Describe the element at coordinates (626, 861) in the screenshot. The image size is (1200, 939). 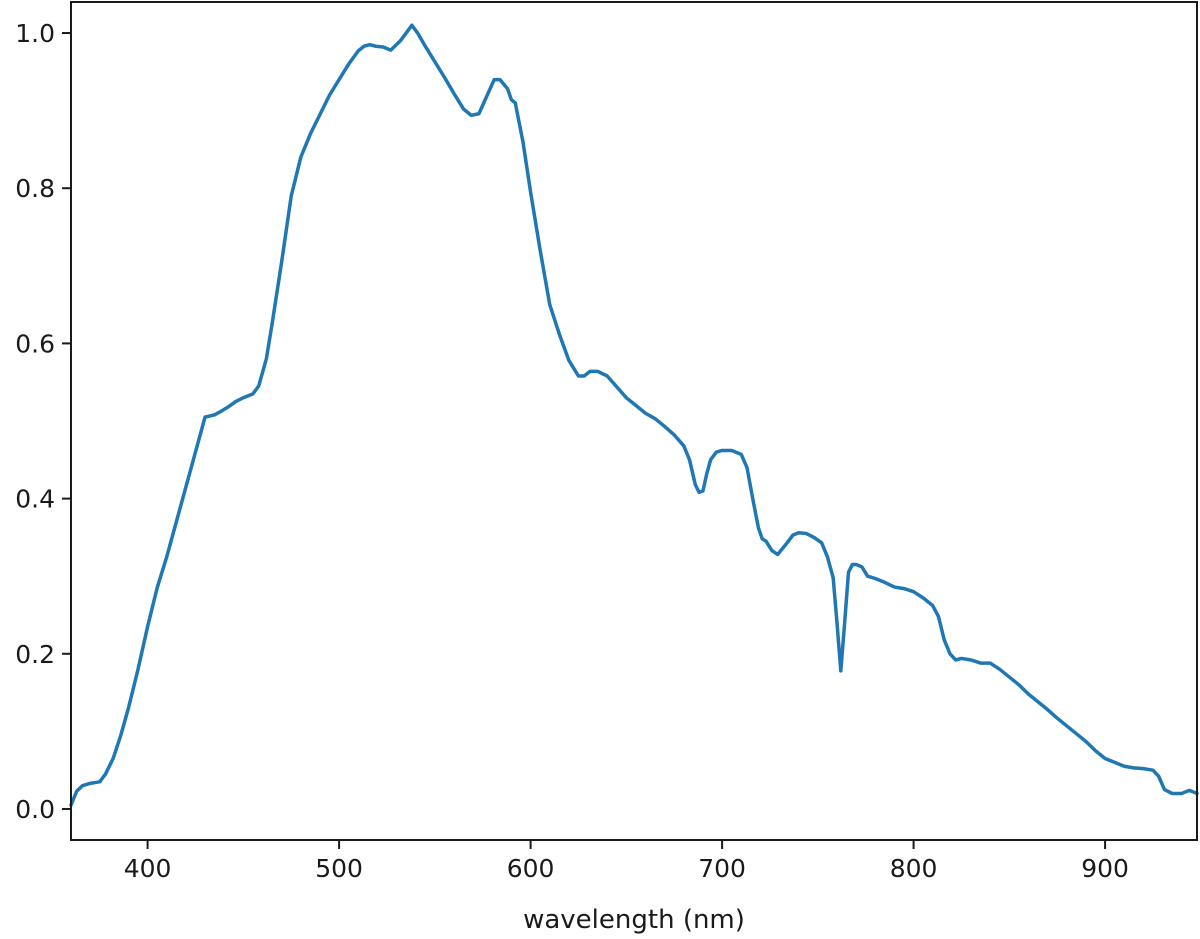
I see `x-axis-ticks: 400 500 600 700 800 900` at that location.